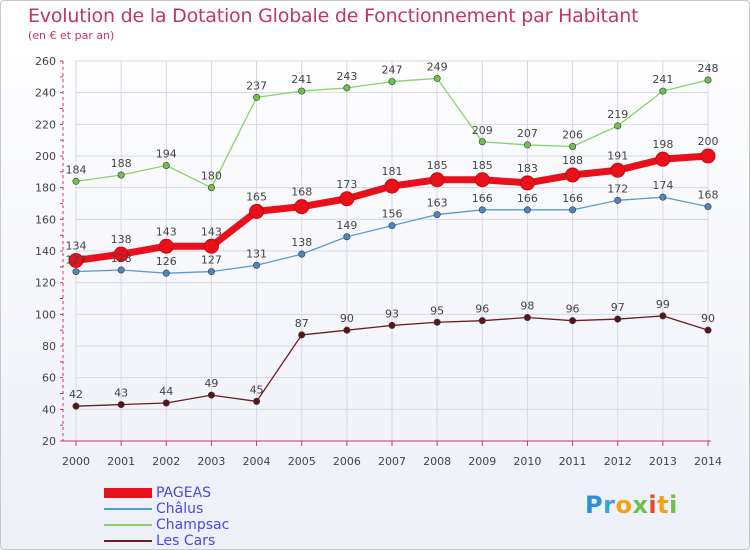  What do you see at coordinates (618, 307) in the screenshot?
I see `data-label: 97` at bounding box center [618, 307].